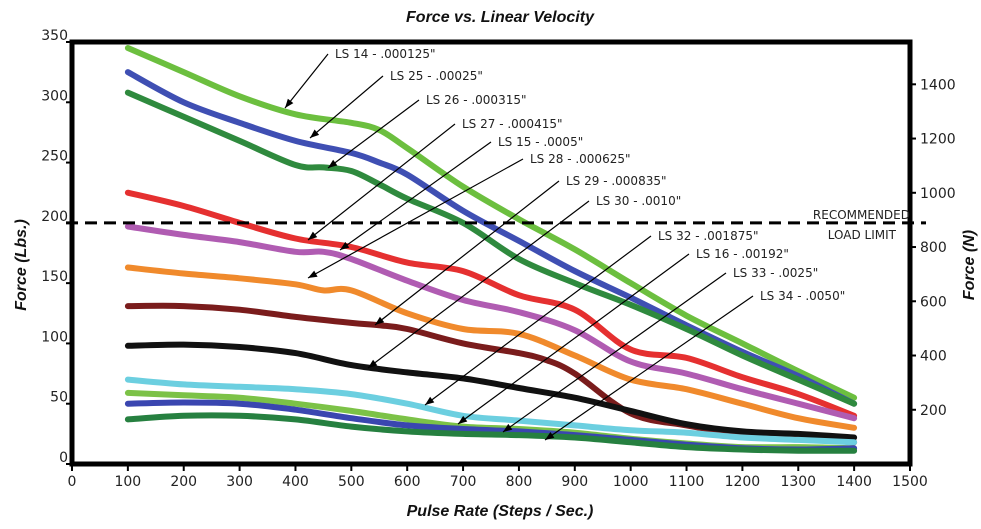 The image size is (981, 529). What do you see at coordinates (72, 482) in the screenshot?
I see `x-tick-label: 0` at bounding box center [72, 482].